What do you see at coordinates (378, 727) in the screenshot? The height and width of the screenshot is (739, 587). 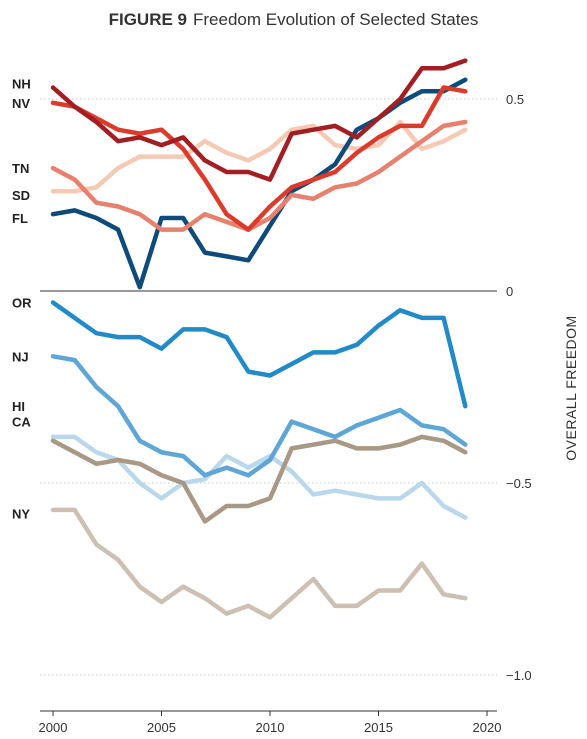 I see `x-tick-label: 2015` at bounding box center [378, 727].